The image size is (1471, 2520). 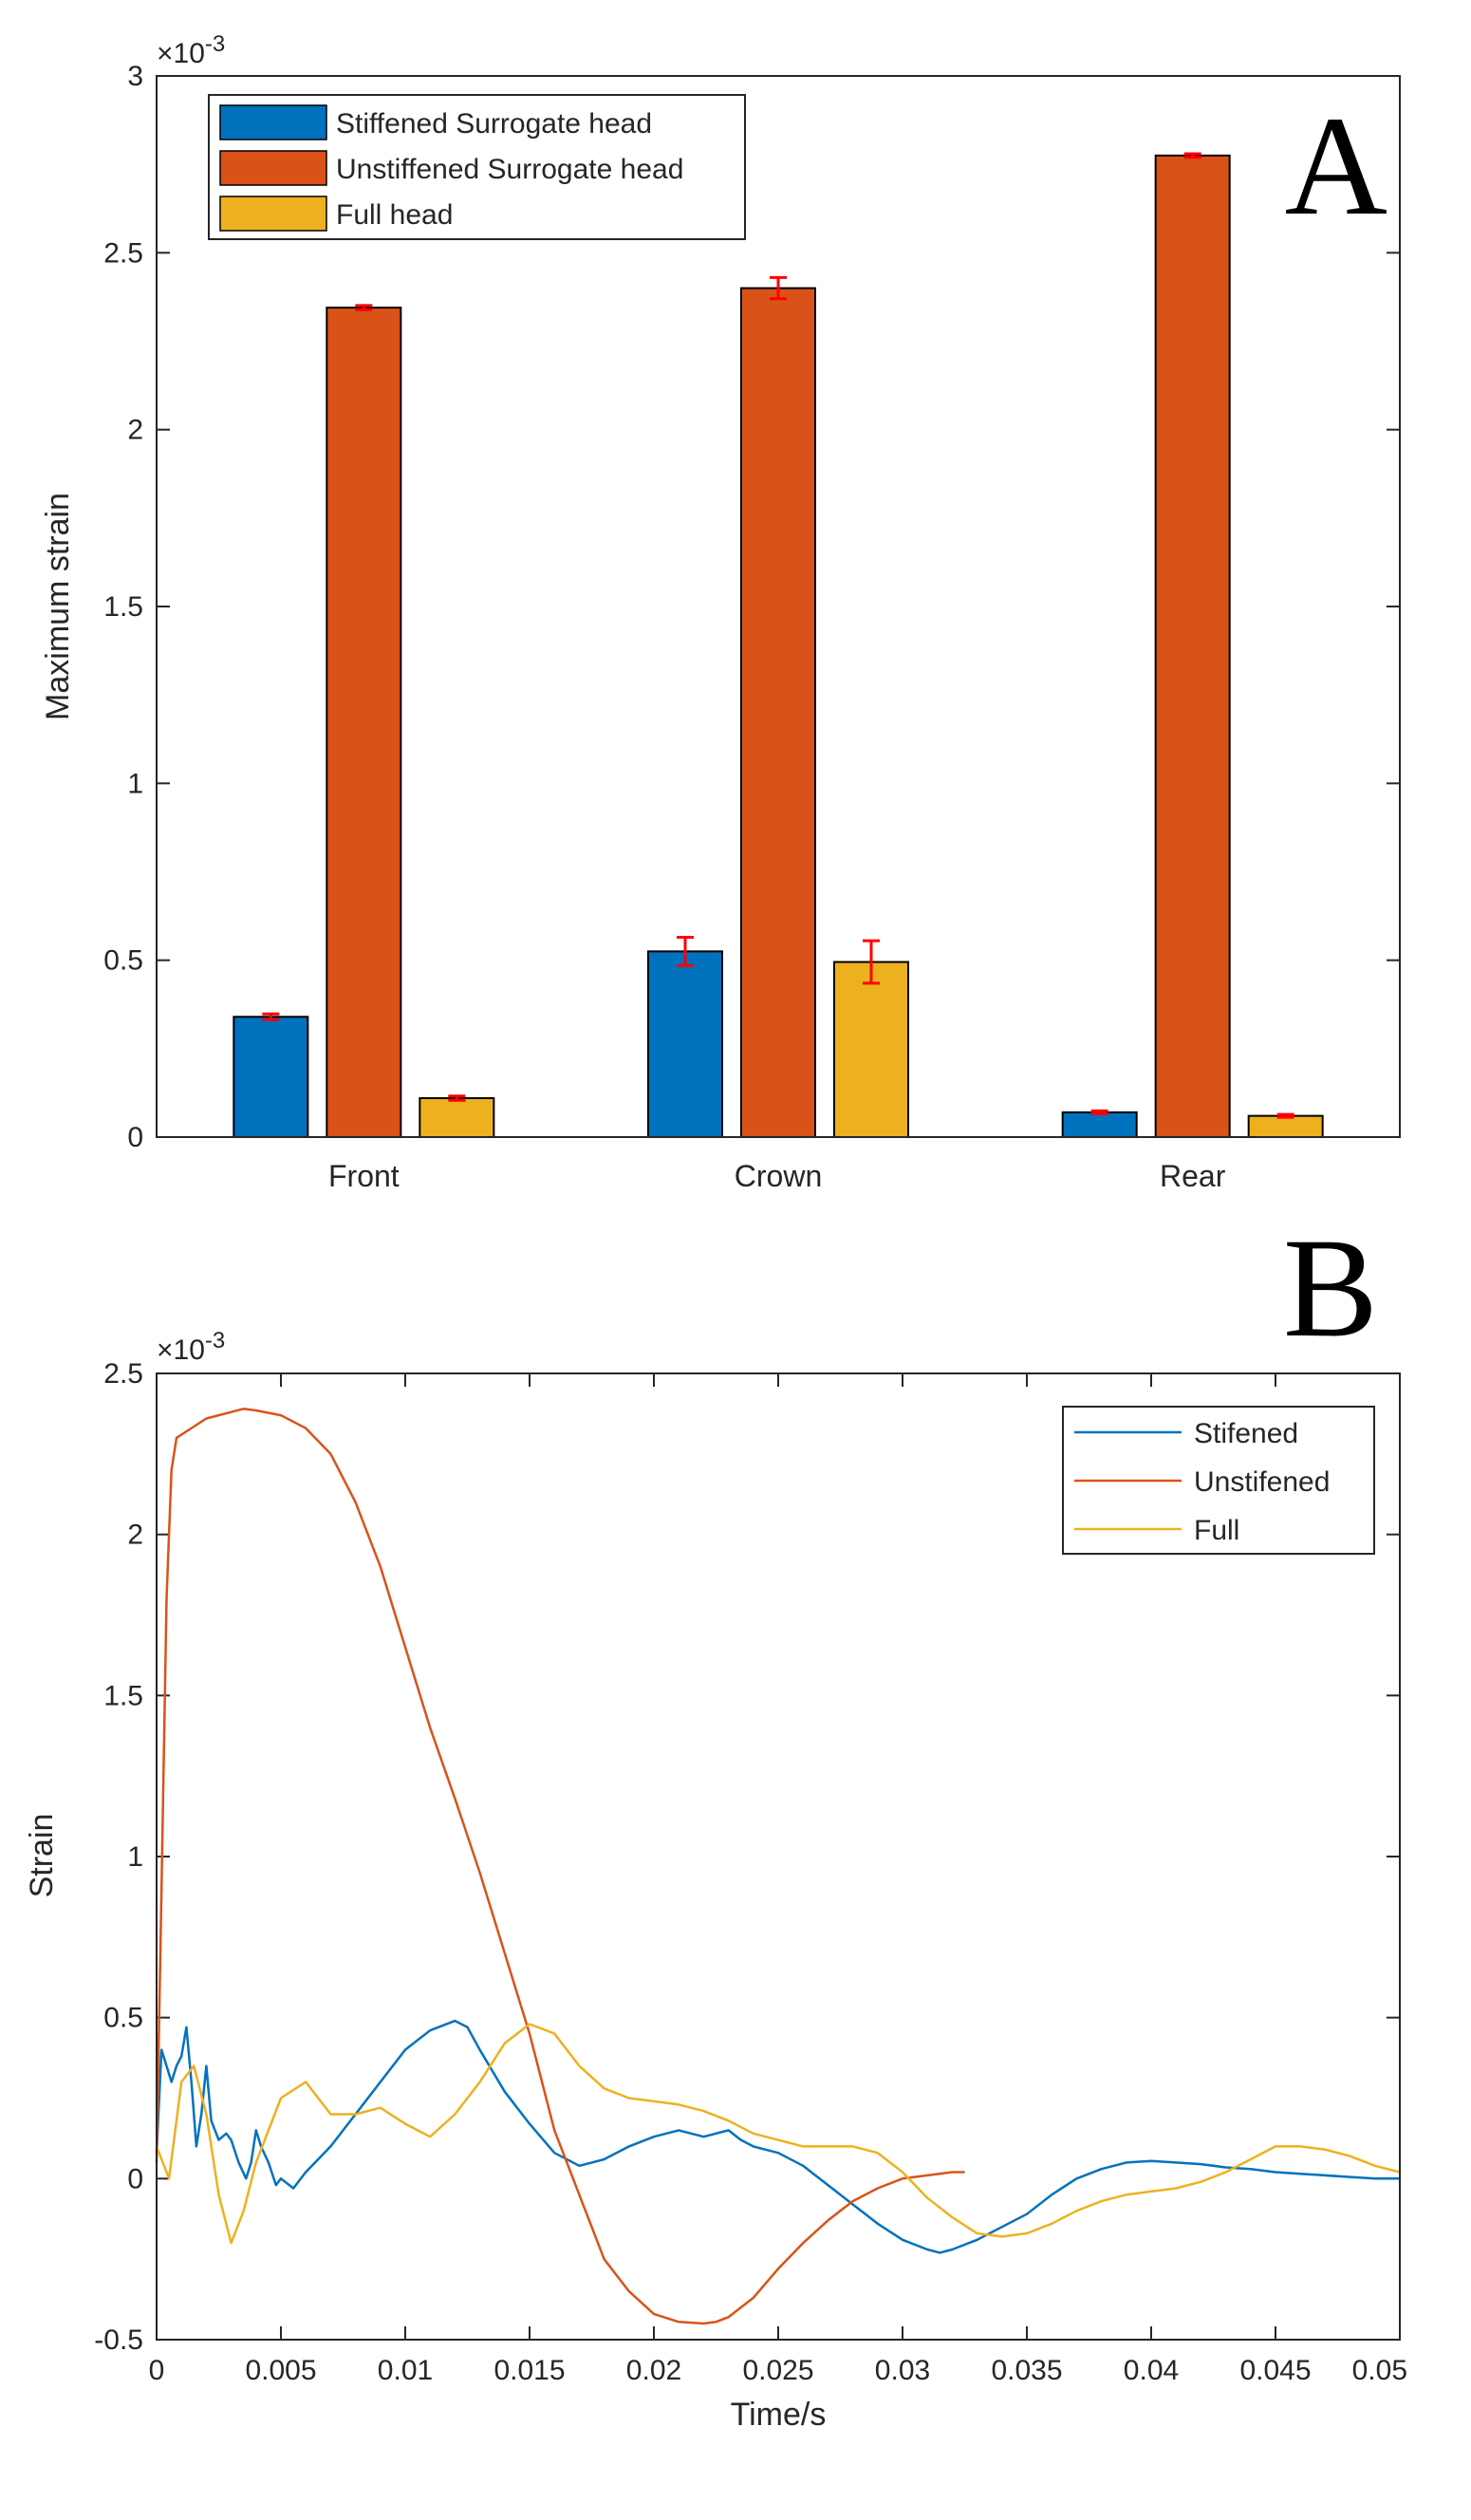 I want to click on panel-a-y-axis-label: Maximum strain, so click(x=58, y=606).